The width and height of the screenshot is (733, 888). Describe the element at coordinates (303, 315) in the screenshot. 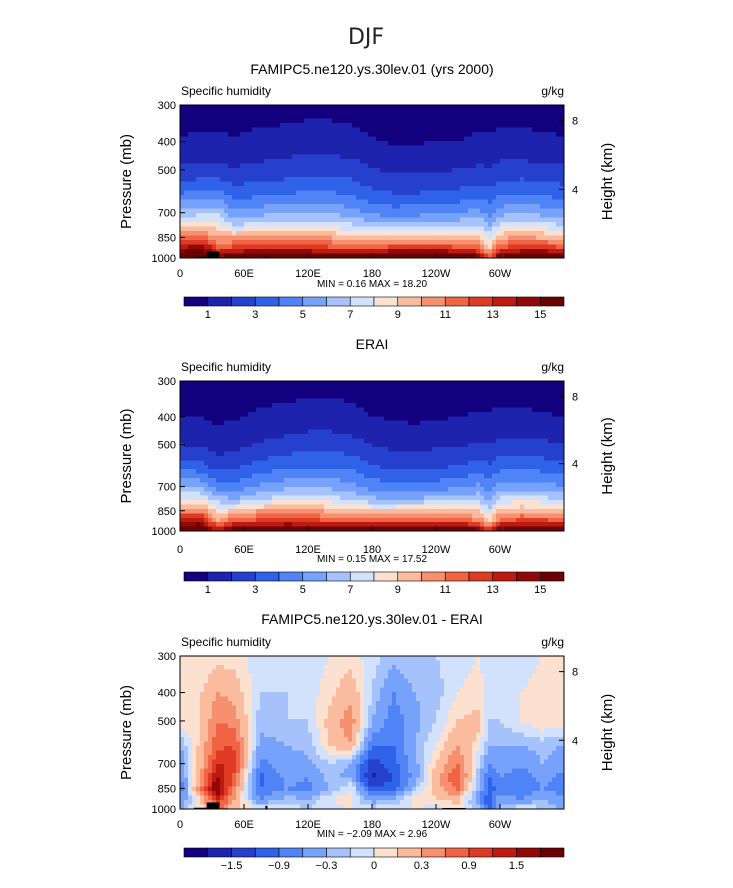

I see `colorbar-label: 5` at that location.